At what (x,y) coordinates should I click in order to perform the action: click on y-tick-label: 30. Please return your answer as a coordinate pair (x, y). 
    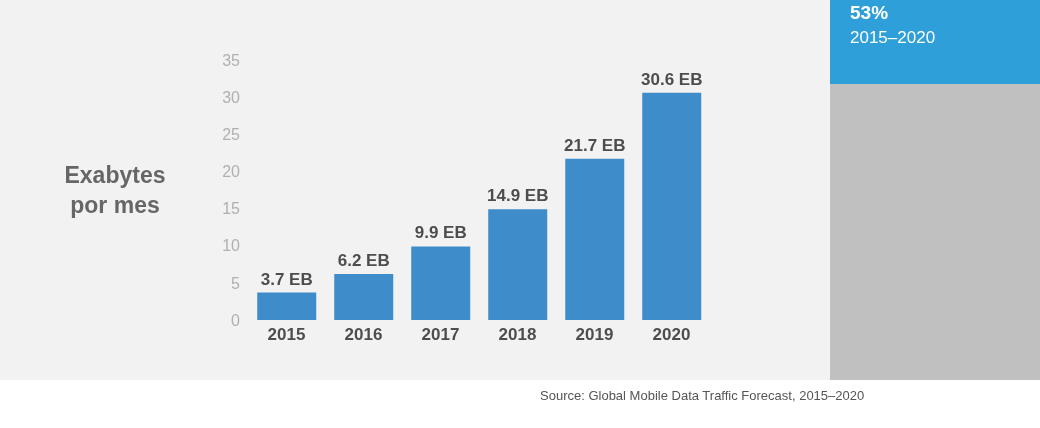
    Looking at the image, I should click on (231, 97).